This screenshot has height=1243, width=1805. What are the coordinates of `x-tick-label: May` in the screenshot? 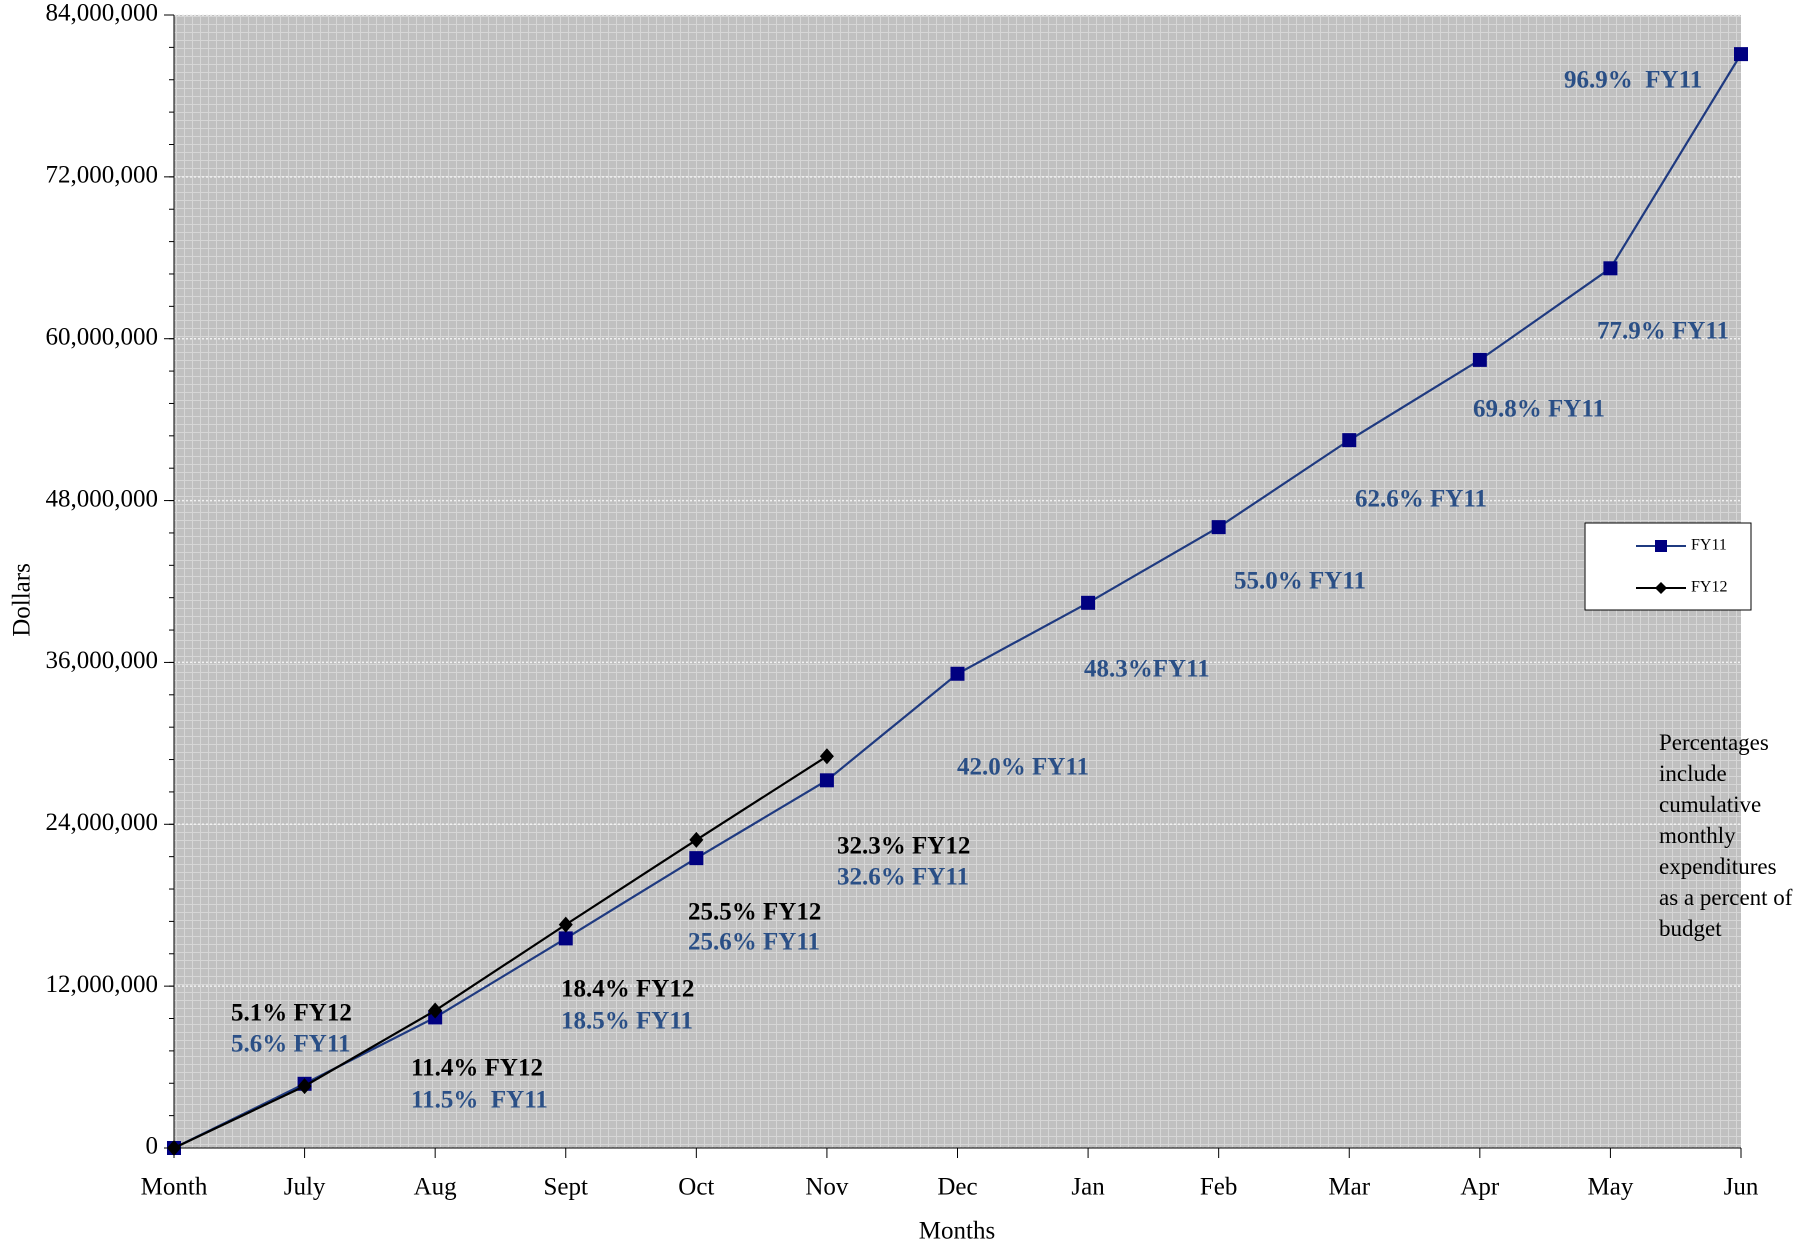 It's located at (1611, 1187).